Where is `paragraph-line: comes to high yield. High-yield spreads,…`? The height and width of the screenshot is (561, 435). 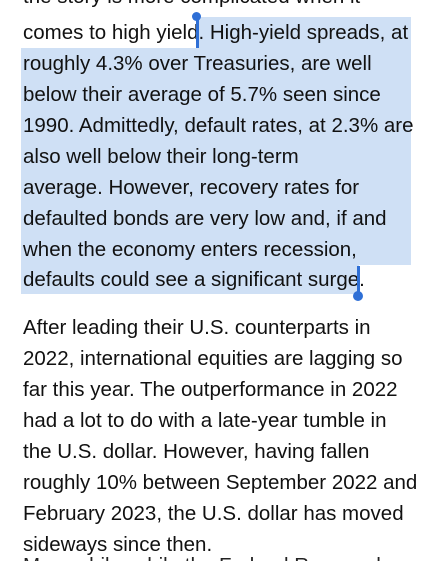 paragraph-line: comes to high yield. High-yield spreads,… is located at coordinates (215, 32).